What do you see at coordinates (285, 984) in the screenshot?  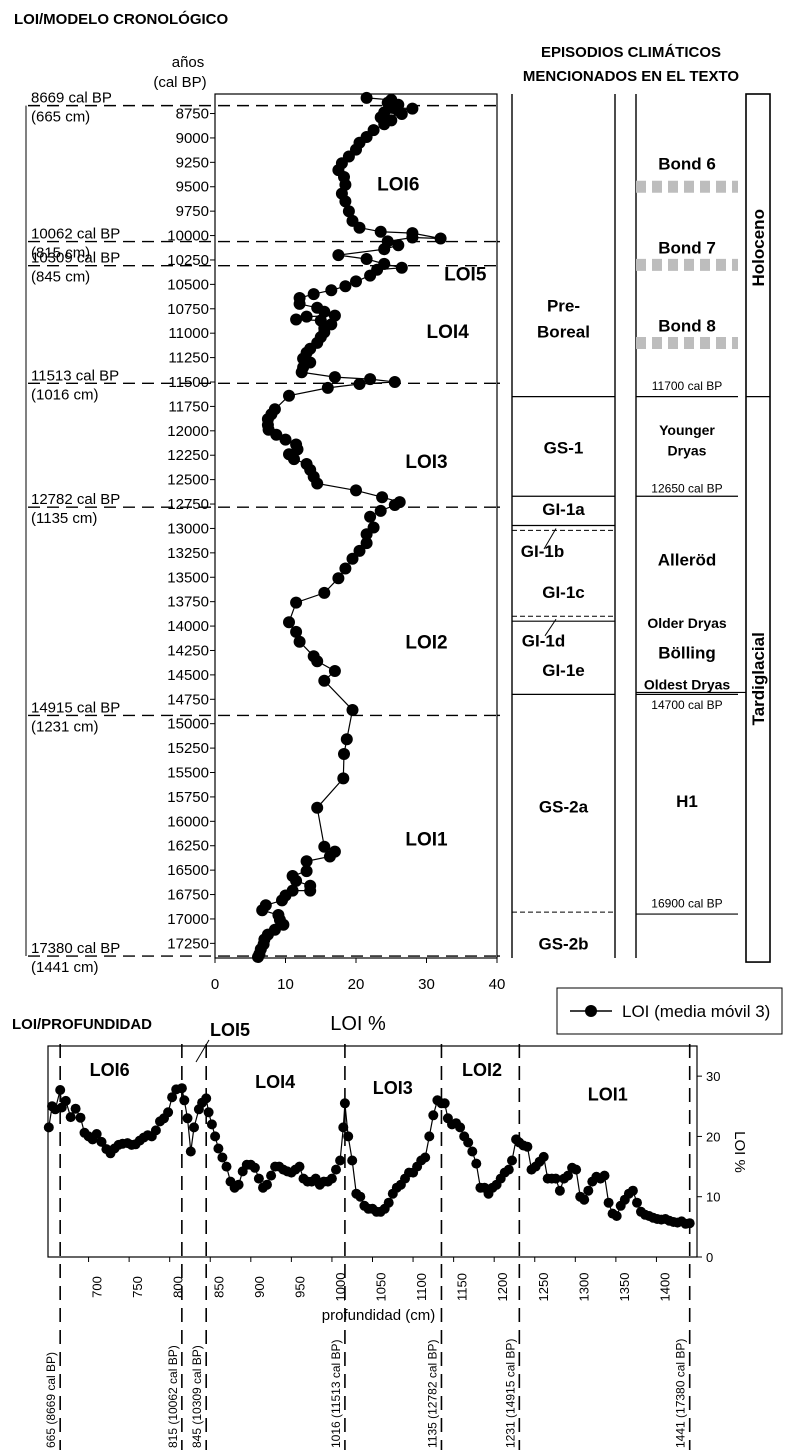 I see `top-x-tick-label: 10` at bounding box center [285, 984].